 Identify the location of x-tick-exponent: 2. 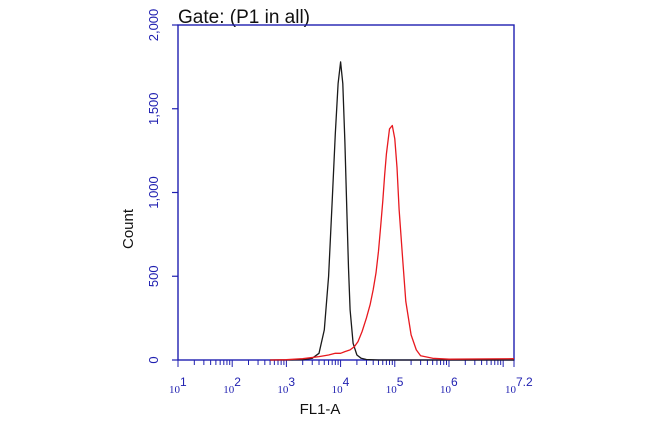
(237, 382).